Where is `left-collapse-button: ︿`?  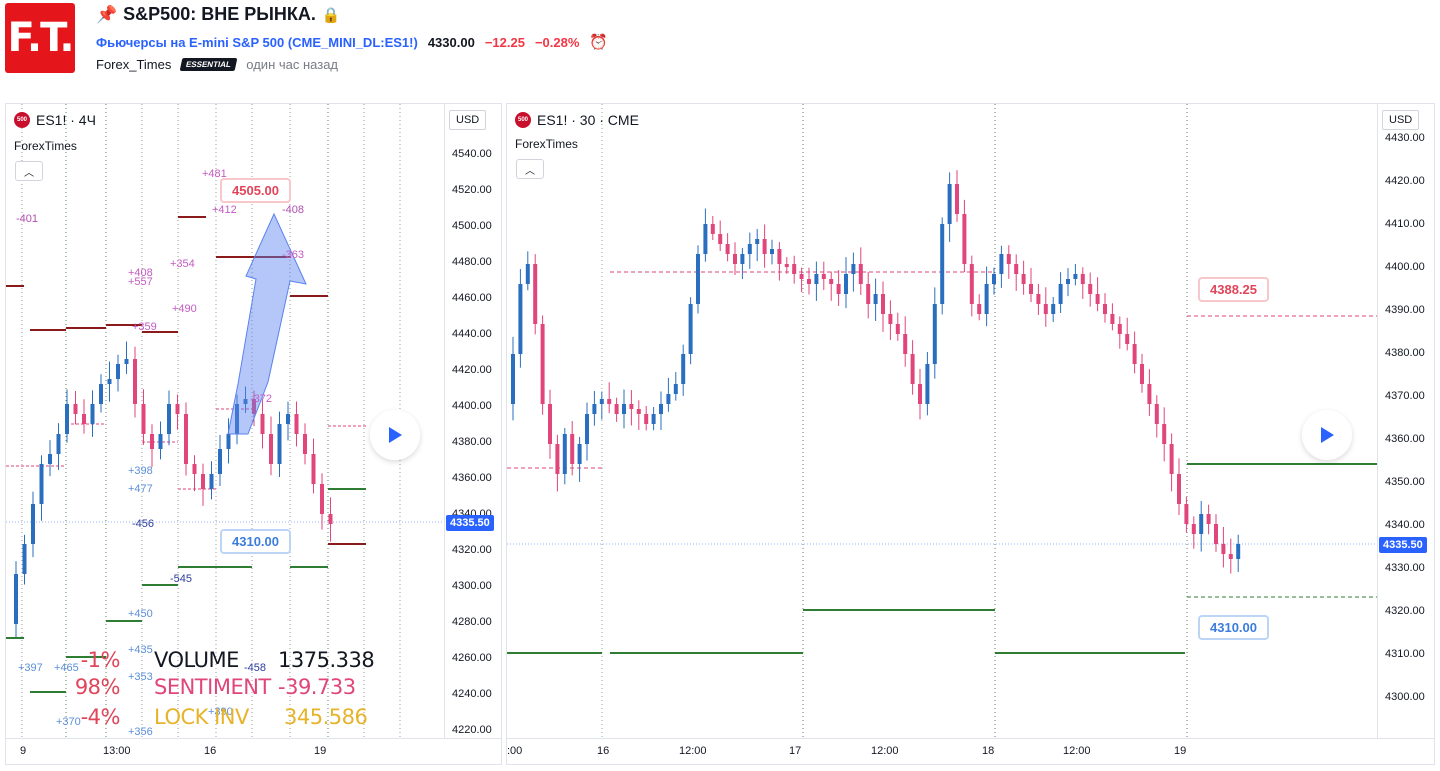 left-collapse-button: ︿ is located at coordinates (29, 171).